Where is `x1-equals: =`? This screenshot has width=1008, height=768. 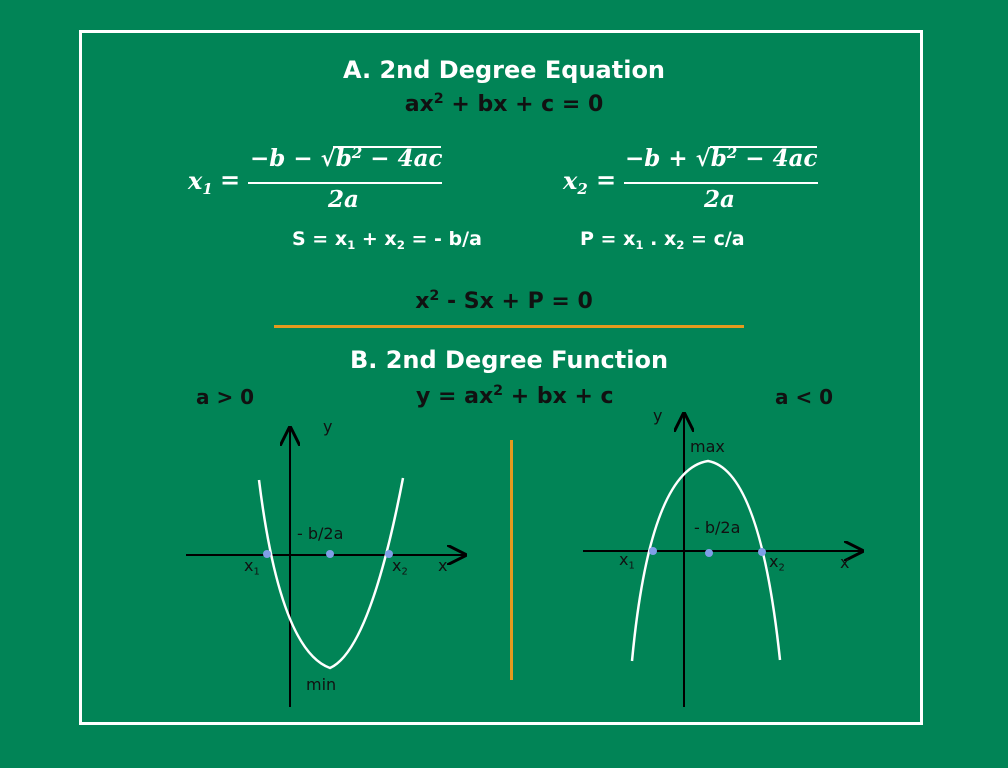 x1-equals: = is located at coordinates (230, 179).